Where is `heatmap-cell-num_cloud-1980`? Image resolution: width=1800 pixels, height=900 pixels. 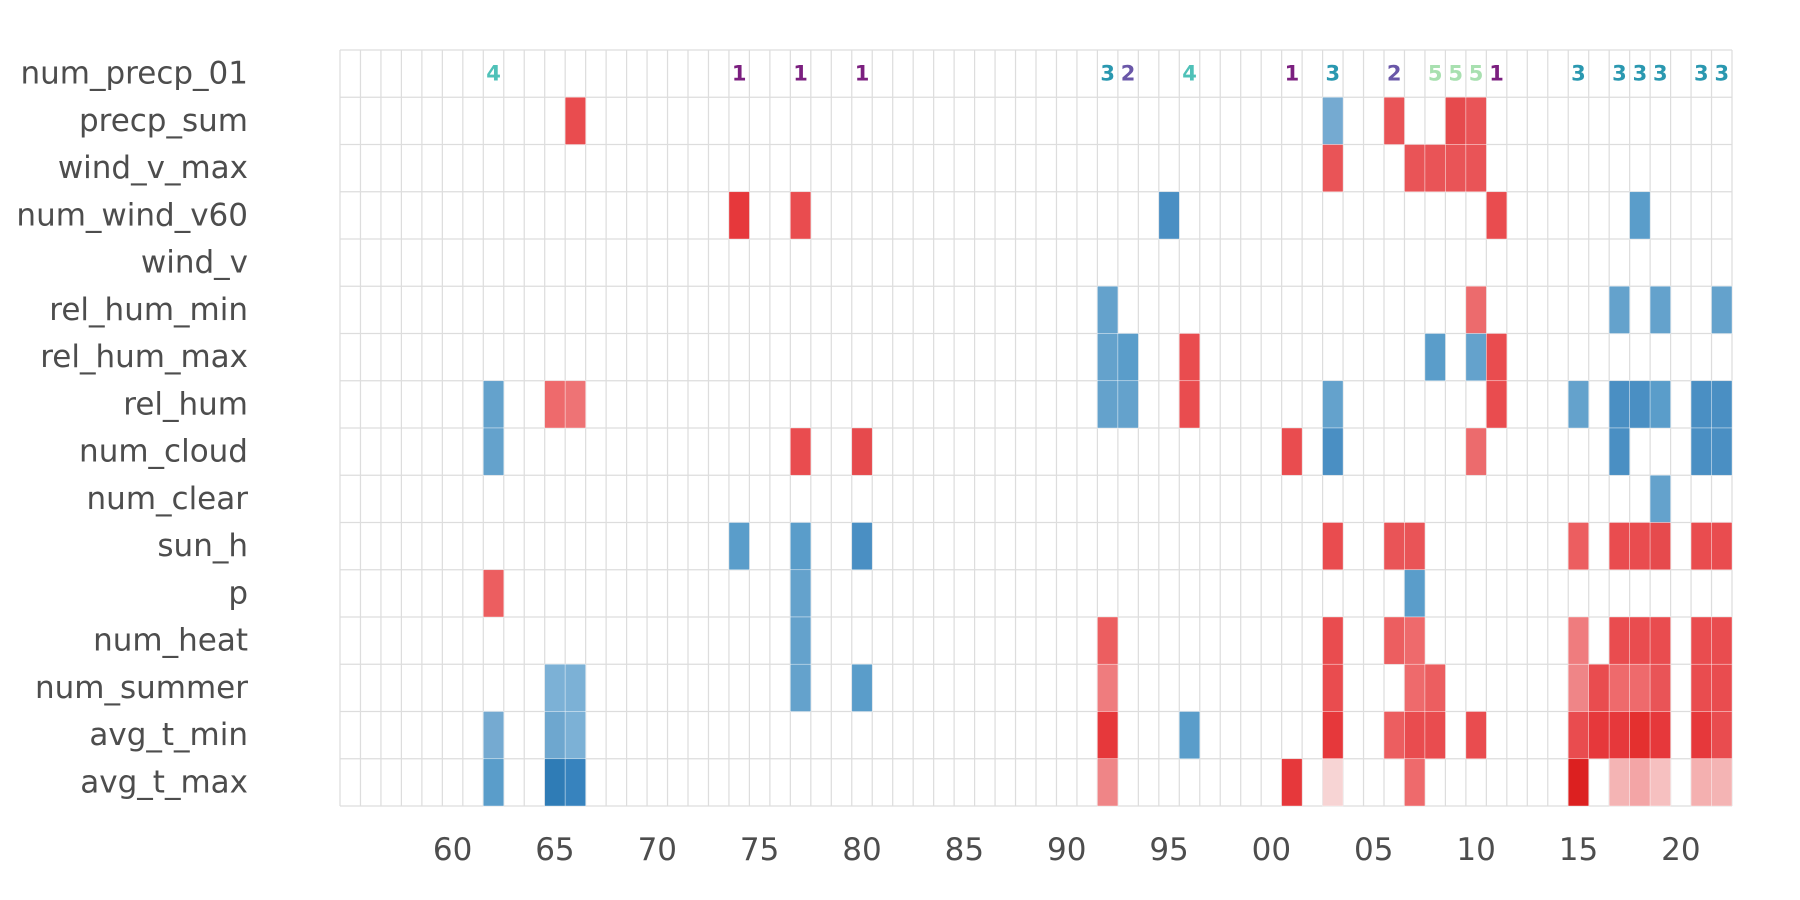 heatmap-cell-num_cloud-1980 is located at coordinates (862, 451).